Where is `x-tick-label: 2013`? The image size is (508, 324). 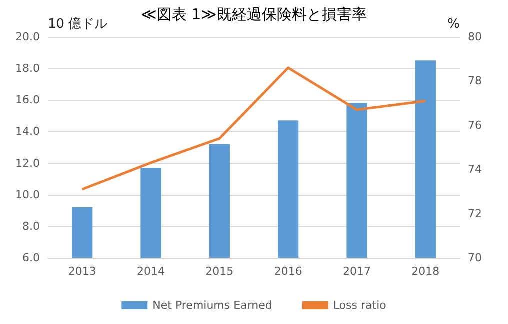
x-tick-label: 2013 is located at coordinates (82, 271).